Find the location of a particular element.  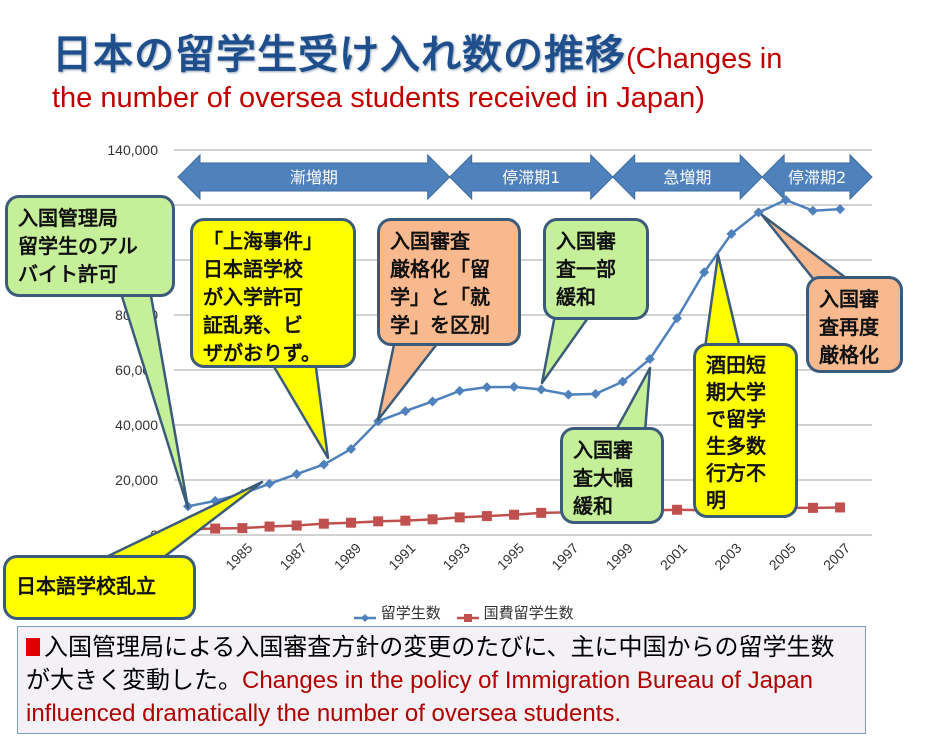

callout-shanghai-incident: 「上海事件」 日本語学校 が入学許可 証乱発、ビ ザがおりず。 is located at coordinates (273, 293).